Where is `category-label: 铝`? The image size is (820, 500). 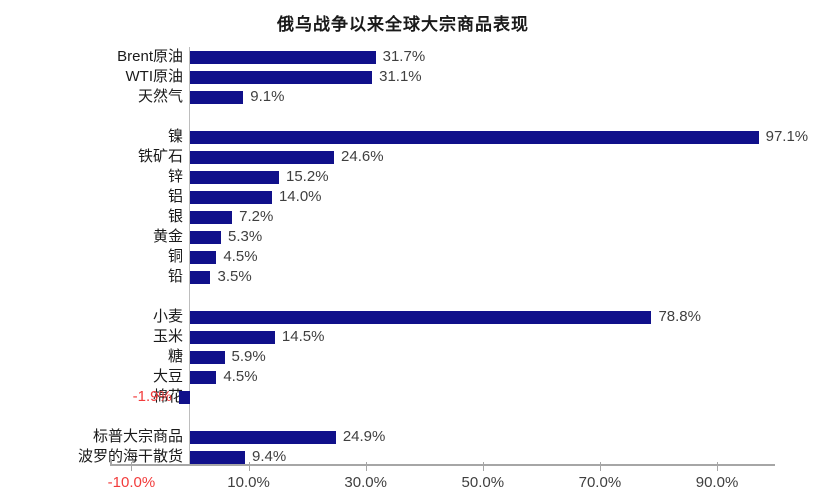 category-label: 铝 is located at coordinates (175, 196).